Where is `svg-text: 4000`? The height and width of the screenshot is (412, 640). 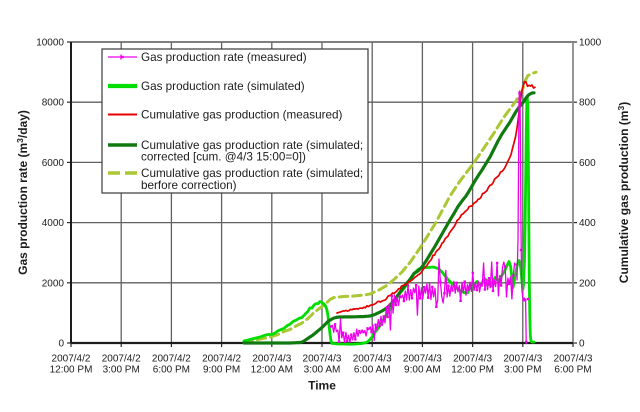
svg-text: 4000 is located at coordinates (53, 223).